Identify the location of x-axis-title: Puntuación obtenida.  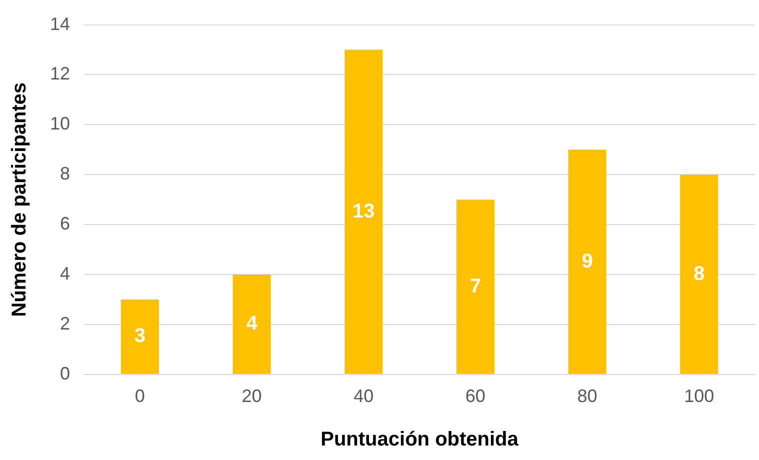
(420, 439).